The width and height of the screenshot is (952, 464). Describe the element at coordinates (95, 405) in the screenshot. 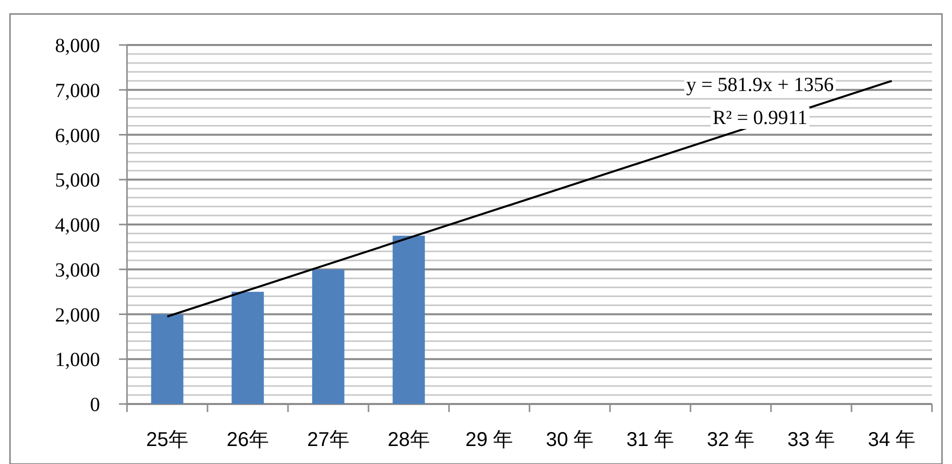

I see `y-tick-label: 0` at that location.